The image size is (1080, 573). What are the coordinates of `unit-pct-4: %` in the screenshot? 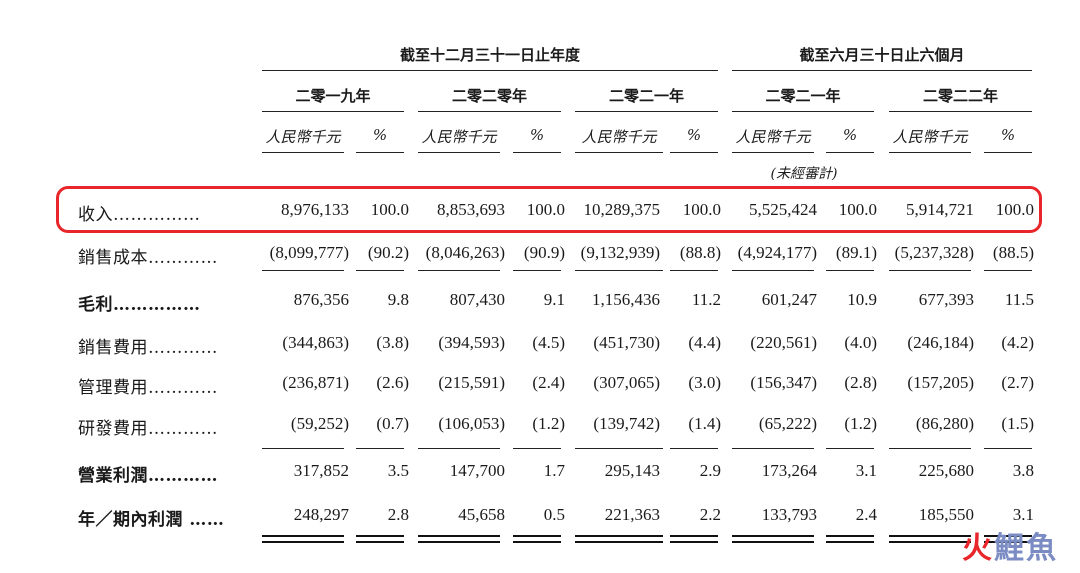 It's located at (1008, 135).